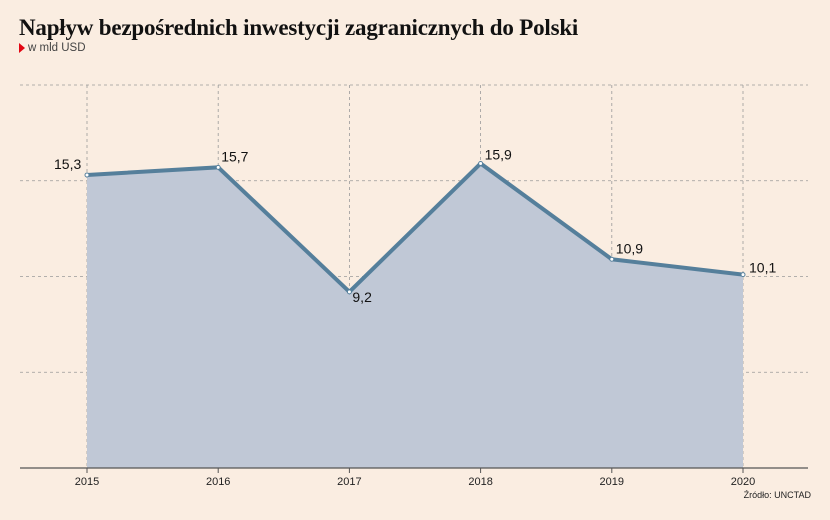 This screenshot has height=520, width=830. Describe the element at coordinates (22, 48) in the screenshot. I see `red-triangle-icon` at that location.